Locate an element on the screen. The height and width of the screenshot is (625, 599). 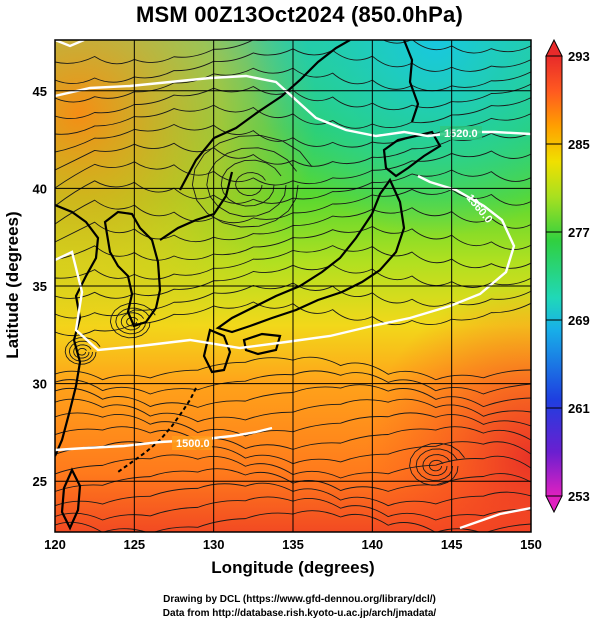
x-tick-label: 120 is located at coordinates (55, 544).